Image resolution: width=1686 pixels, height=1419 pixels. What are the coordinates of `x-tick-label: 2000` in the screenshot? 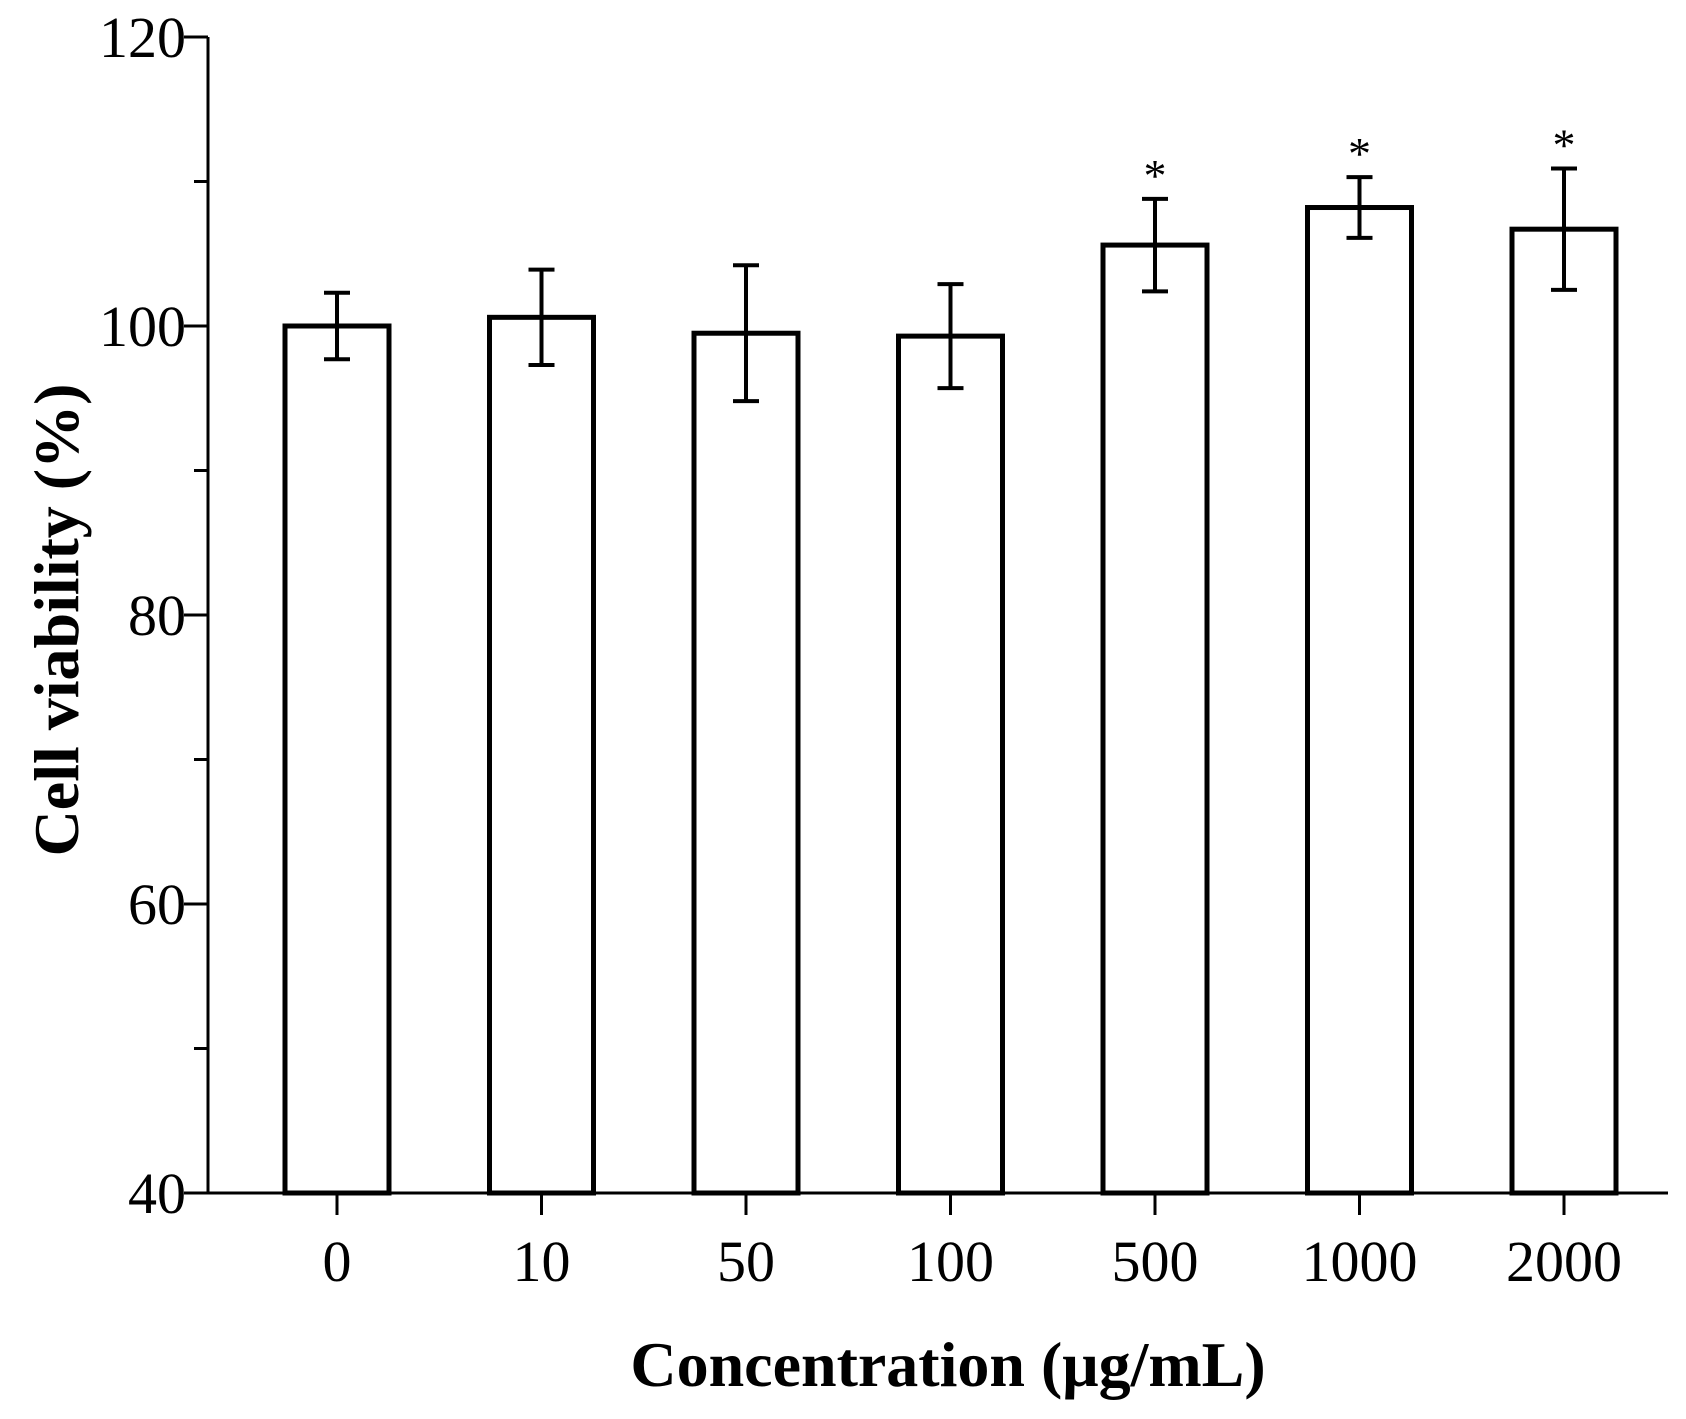 It's located at (1564, 1261).